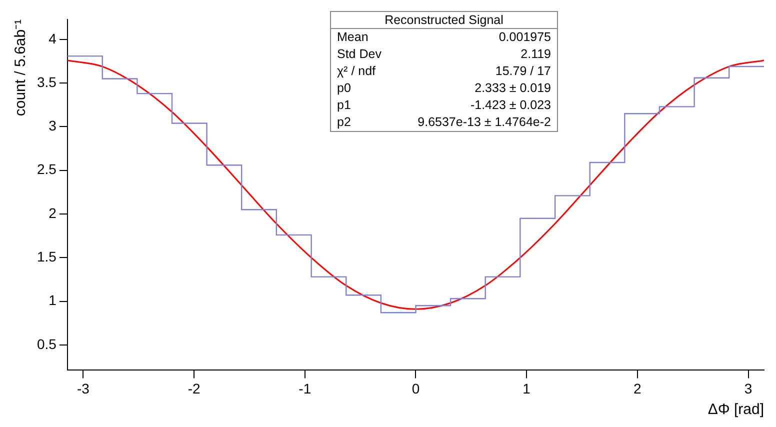 The height and width of the screenshot is (427, 776). What do you see at coordinates (510, 105) in the screenshot?
I see `annotation: -1.423 ± 0.023` at bounding box center [510, 105].